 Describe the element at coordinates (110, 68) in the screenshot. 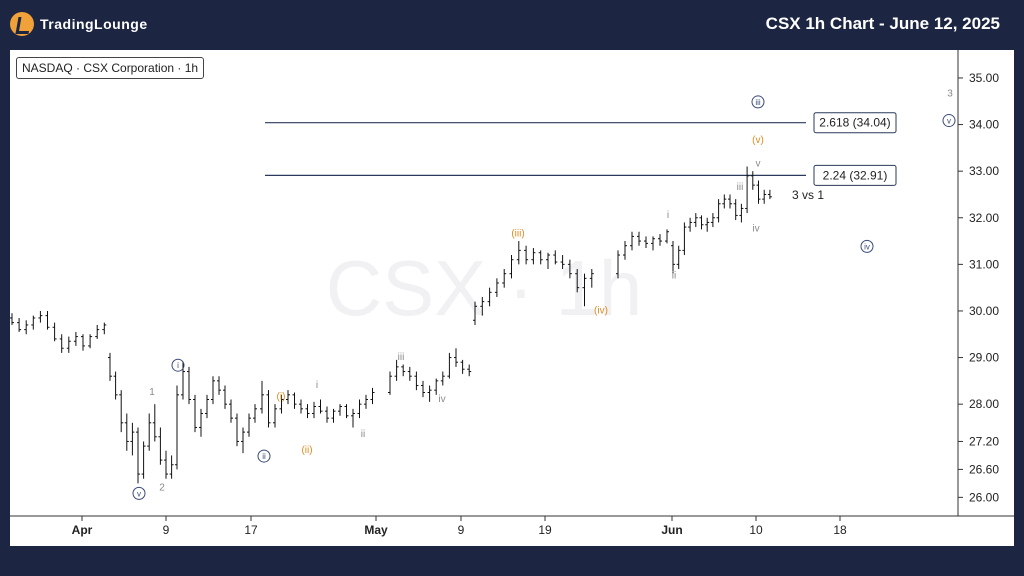

I see `ticker-label: NASDAQ · CSX Corporation · 1h` at that location.